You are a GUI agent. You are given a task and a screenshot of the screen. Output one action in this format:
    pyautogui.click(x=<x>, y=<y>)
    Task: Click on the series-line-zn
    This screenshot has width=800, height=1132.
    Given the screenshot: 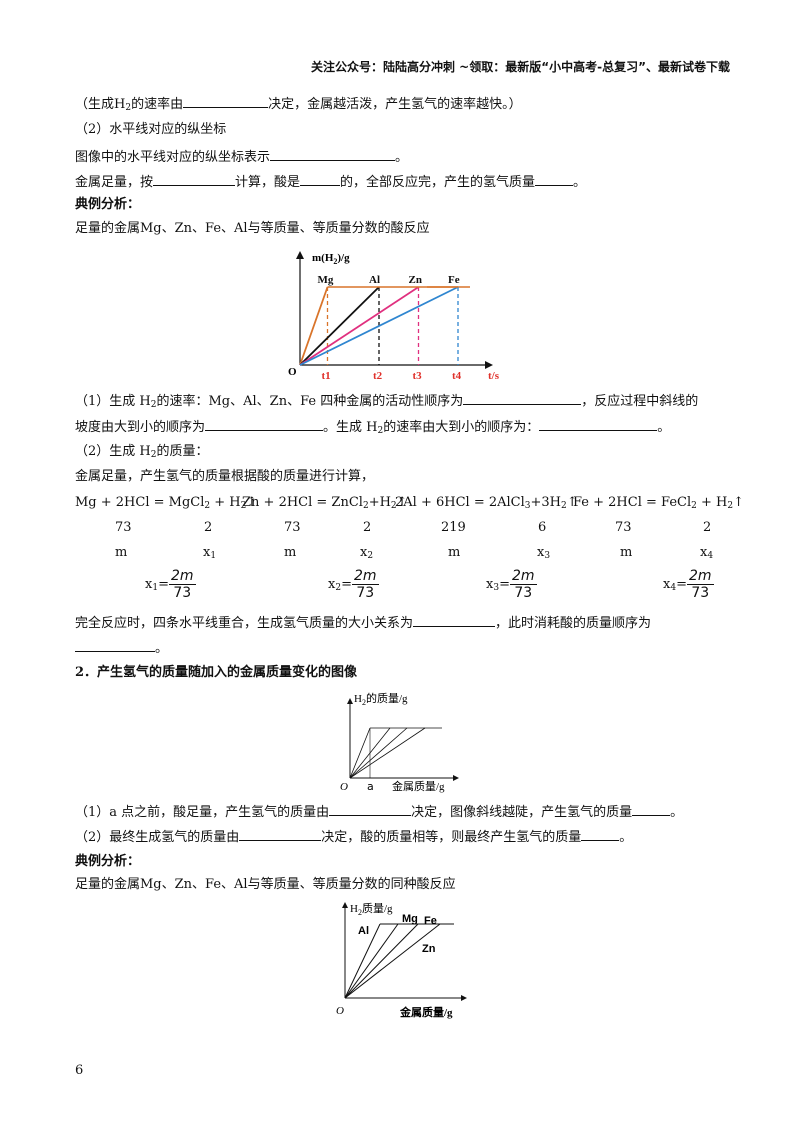 What is the action you would take?
    pyautogui.click(x=359, y=326)
    